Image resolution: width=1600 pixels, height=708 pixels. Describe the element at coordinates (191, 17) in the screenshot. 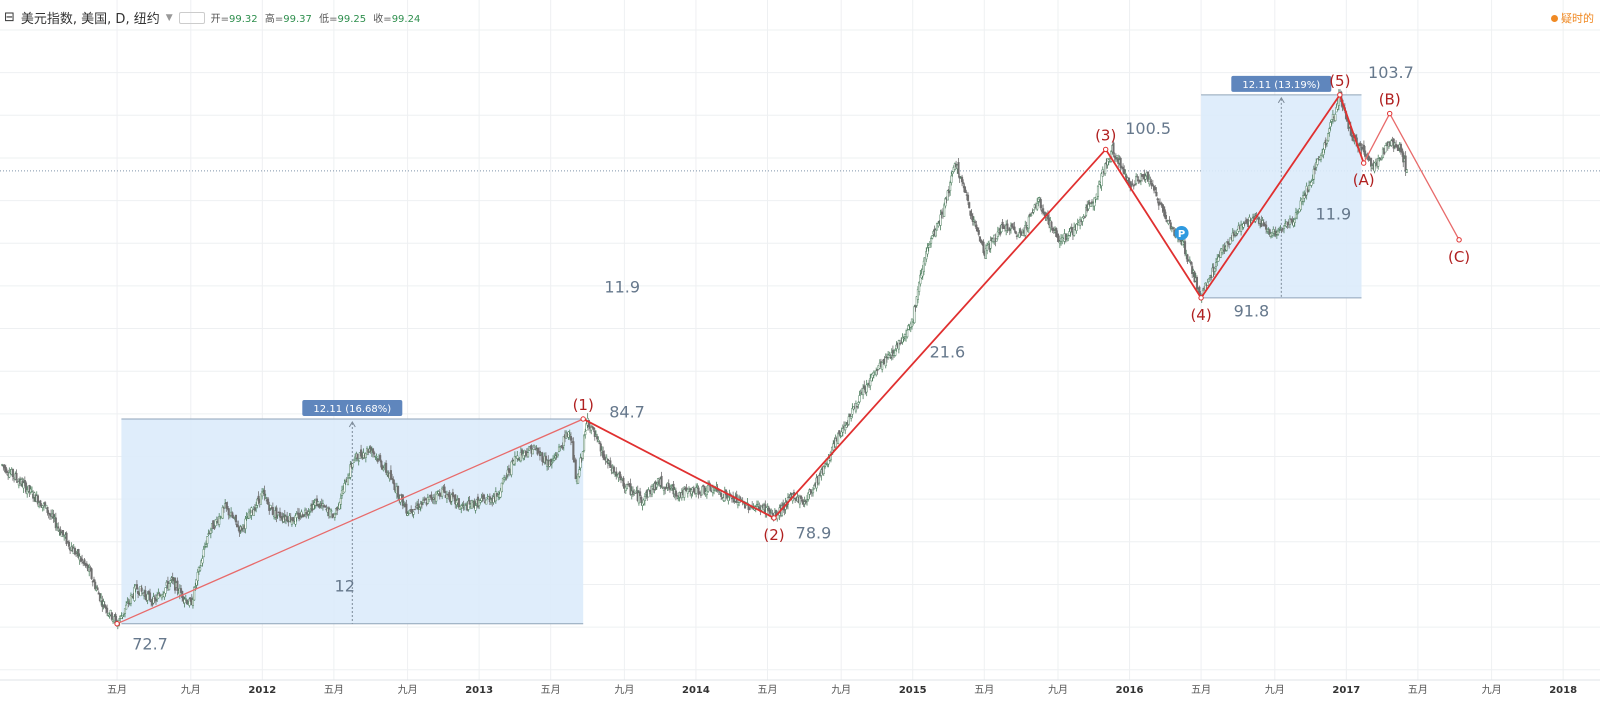

I see `visibility-toggle-icon` at that location.